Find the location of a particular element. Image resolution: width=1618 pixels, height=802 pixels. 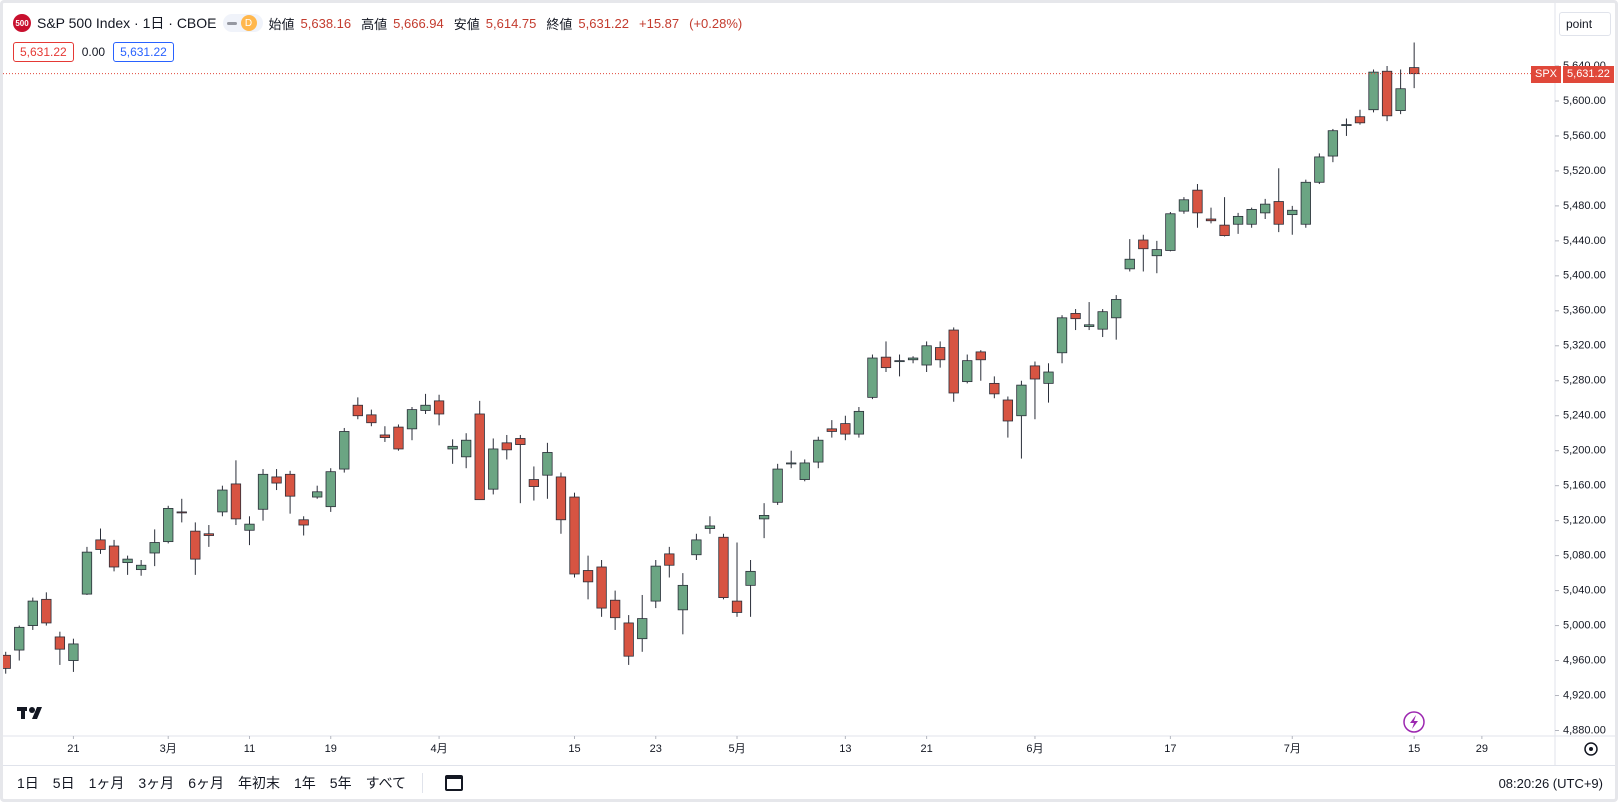

range-button: 年初末 is located at coordinates (258, 783).